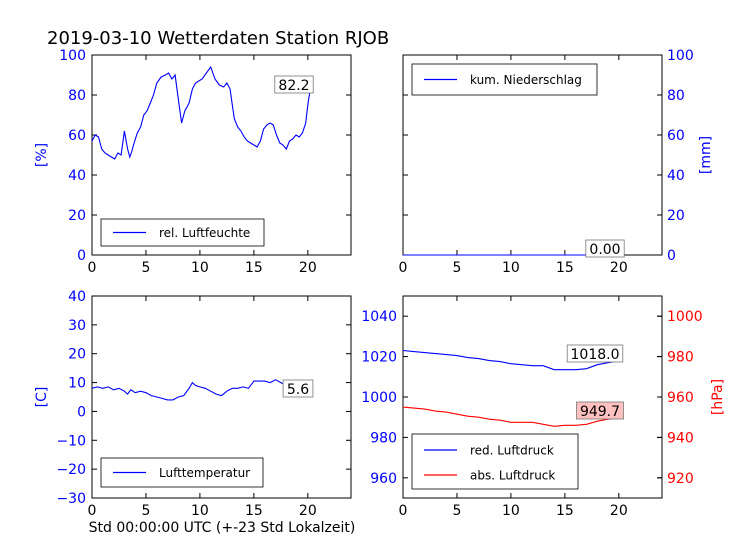  What do you see at coordinates (680, 438) in the screenshot?
I see `y-tick-label: 940` at bounding box center [680, 438].